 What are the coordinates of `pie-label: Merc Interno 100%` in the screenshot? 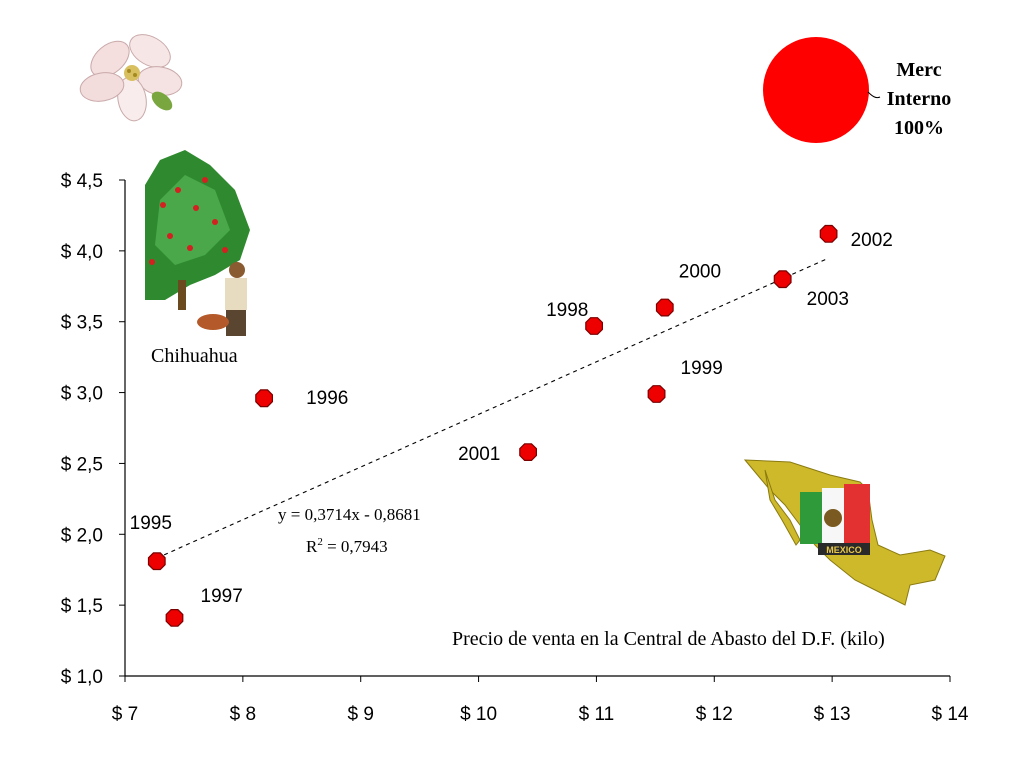 It's located at (919, 99).